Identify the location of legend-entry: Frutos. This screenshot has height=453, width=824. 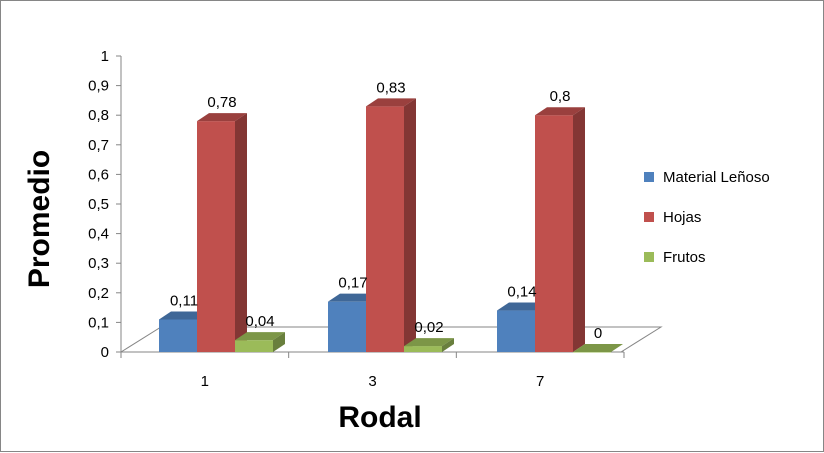
(684, 257).